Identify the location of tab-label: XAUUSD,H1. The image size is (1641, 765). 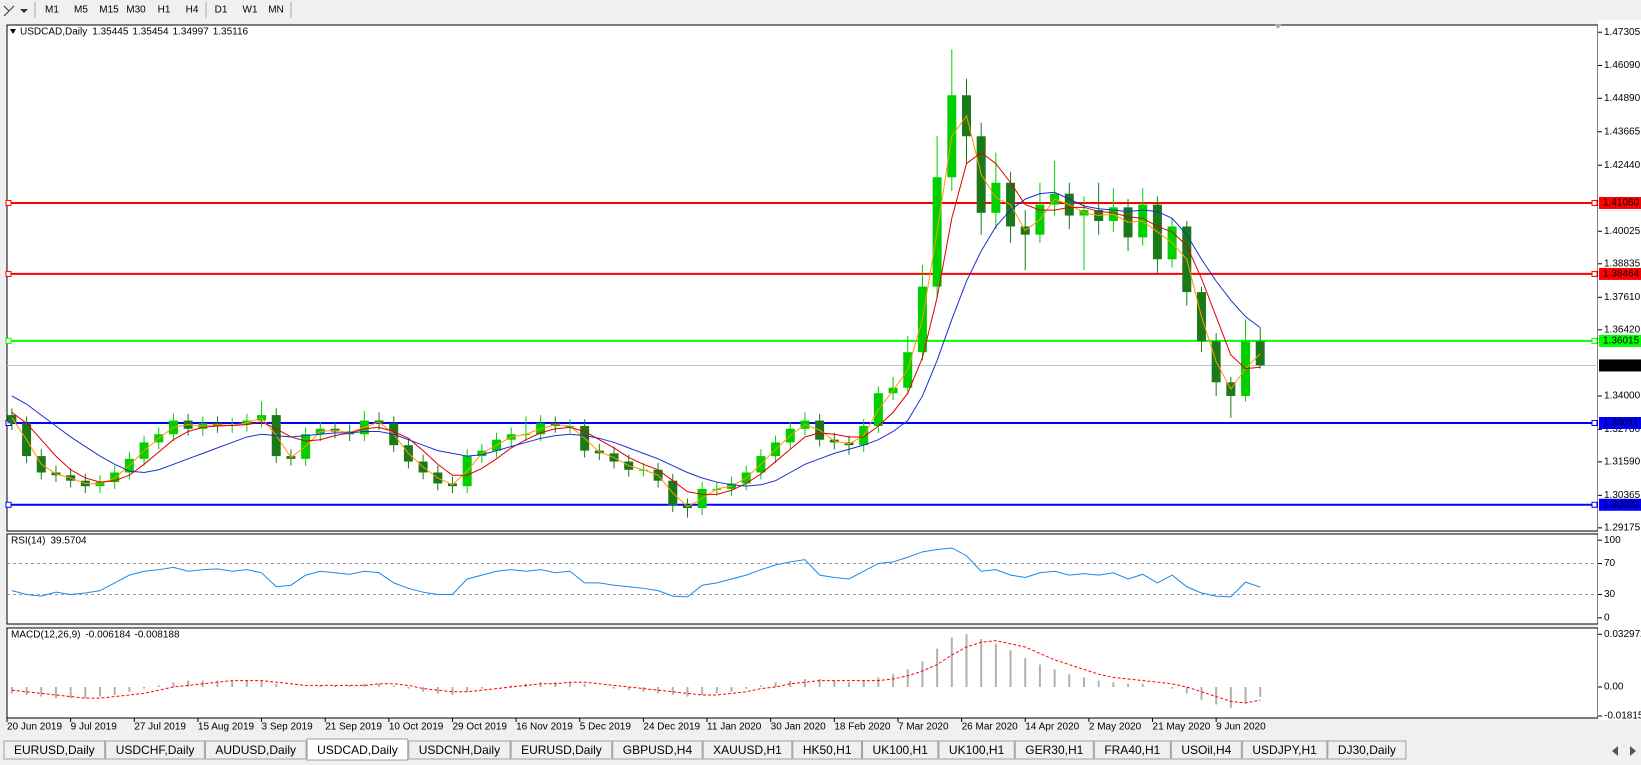
(747, 750).